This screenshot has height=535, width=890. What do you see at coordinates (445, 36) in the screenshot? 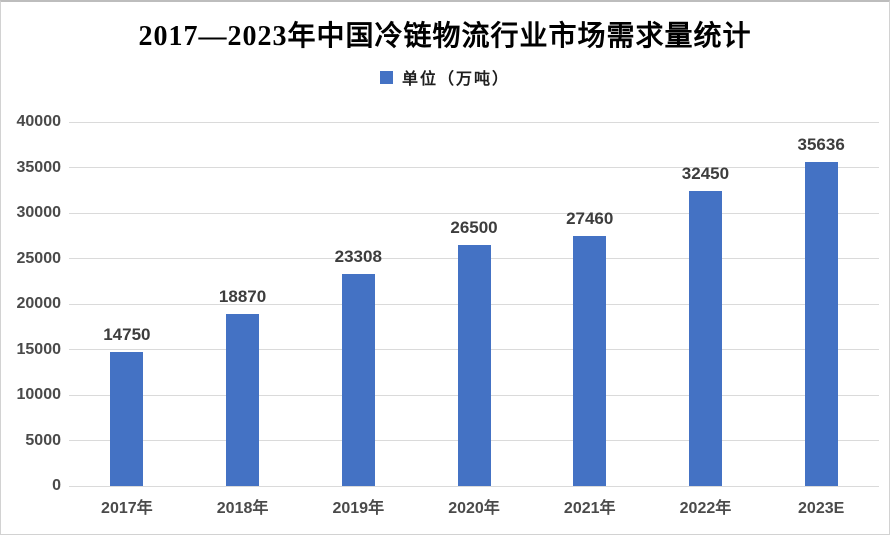
I see `chart-title: 2017—2023年中国冷链物流行业市场需求量统计` at bounding box center [445, 36].